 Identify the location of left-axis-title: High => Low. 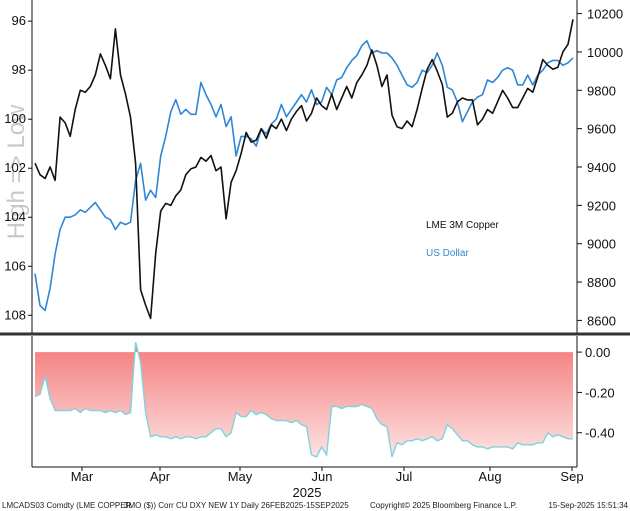
(16, 171).